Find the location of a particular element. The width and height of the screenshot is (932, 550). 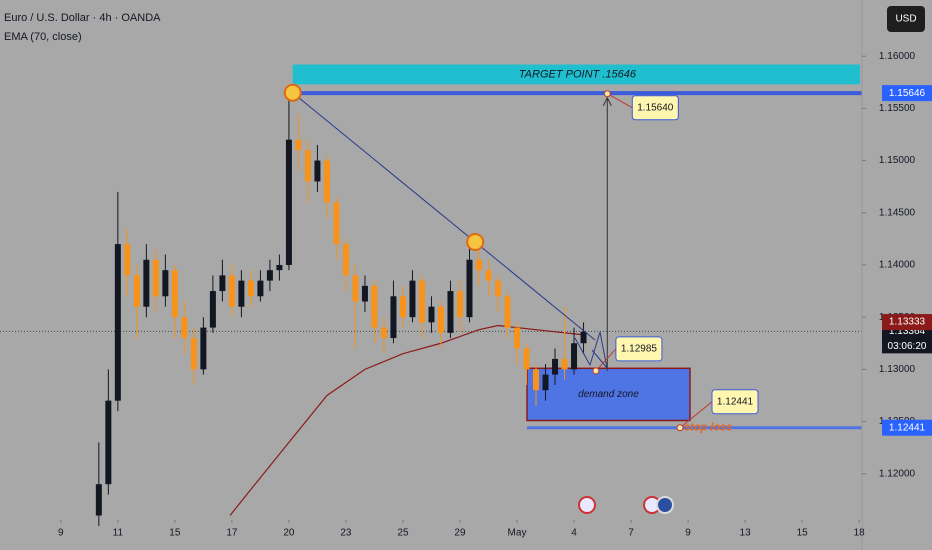

stop-price-tag-bg is located at coordinates (907, 427).